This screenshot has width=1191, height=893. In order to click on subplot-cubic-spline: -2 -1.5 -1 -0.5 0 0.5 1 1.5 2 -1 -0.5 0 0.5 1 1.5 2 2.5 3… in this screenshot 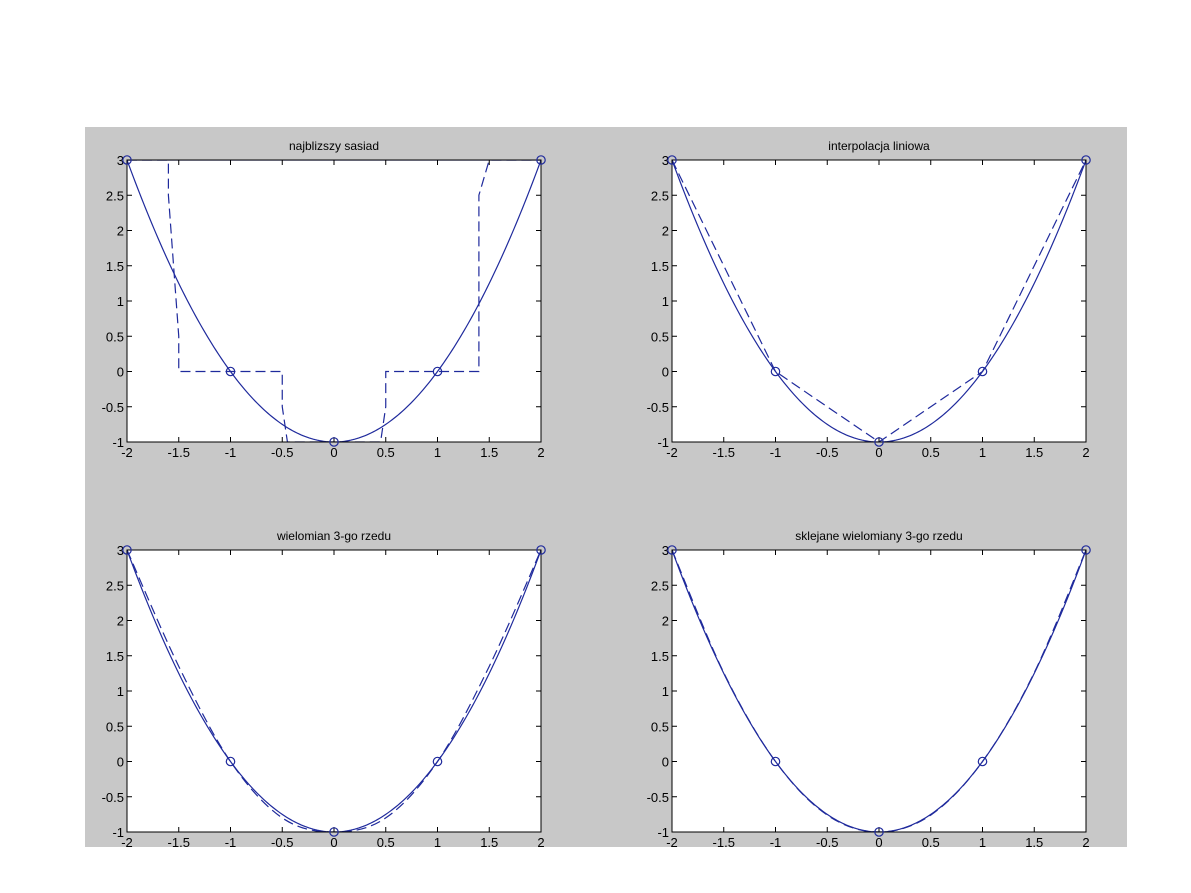, I will do `click(869, 689)`.